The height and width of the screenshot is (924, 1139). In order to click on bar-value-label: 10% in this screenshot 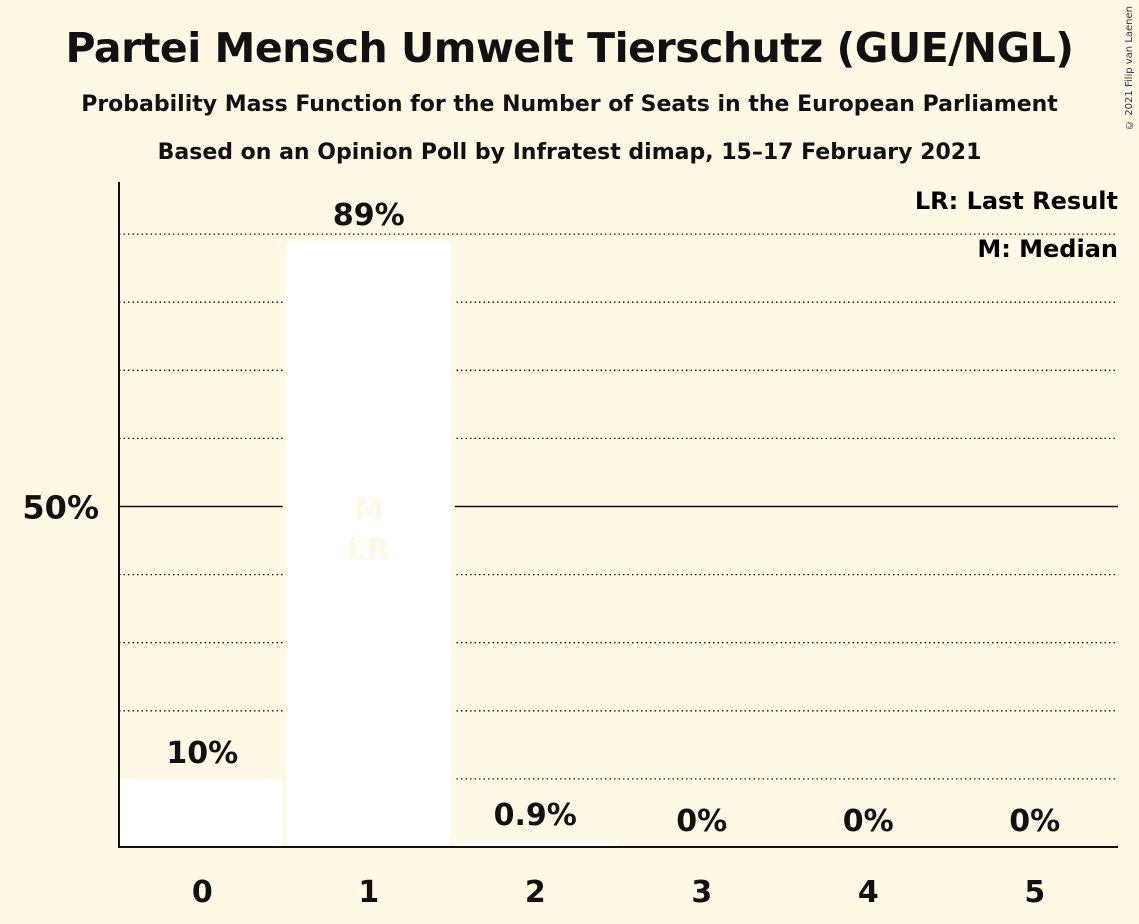, I will do `click(202, 753)`.